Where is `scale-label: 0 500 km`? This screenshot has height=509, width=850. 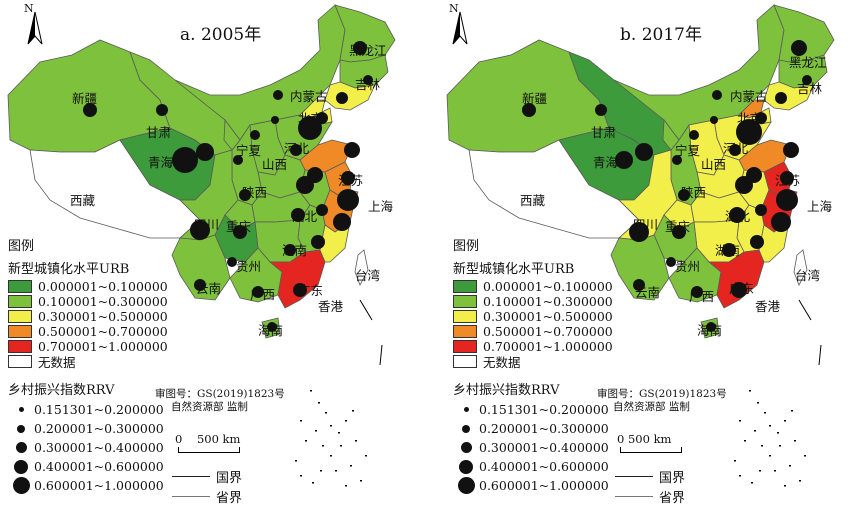 scale-label: 0 500 km is located at coordinates (644, 439).